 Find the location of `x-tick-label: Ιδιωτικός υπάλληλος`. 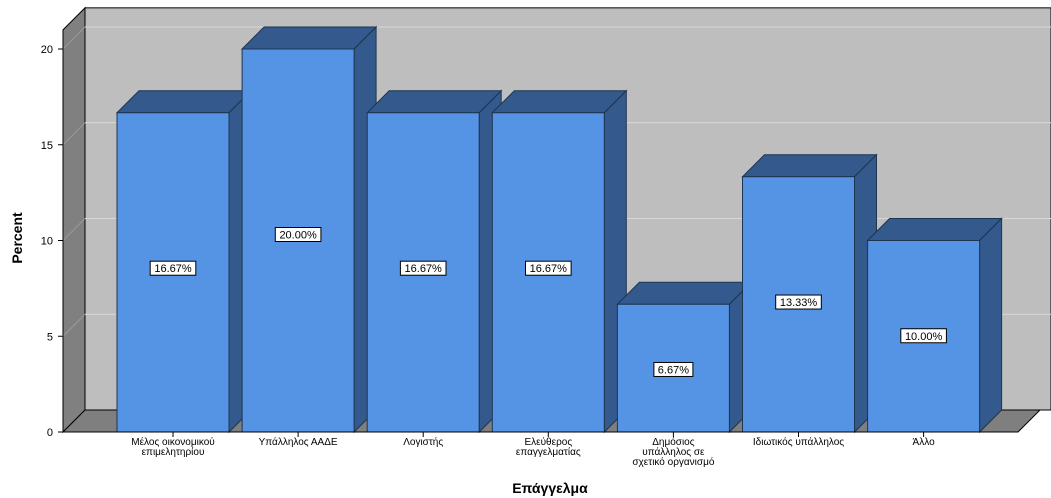

x-tick-label: Ιδιωτικός υπάλληλος is located at coordinates (798, 442).